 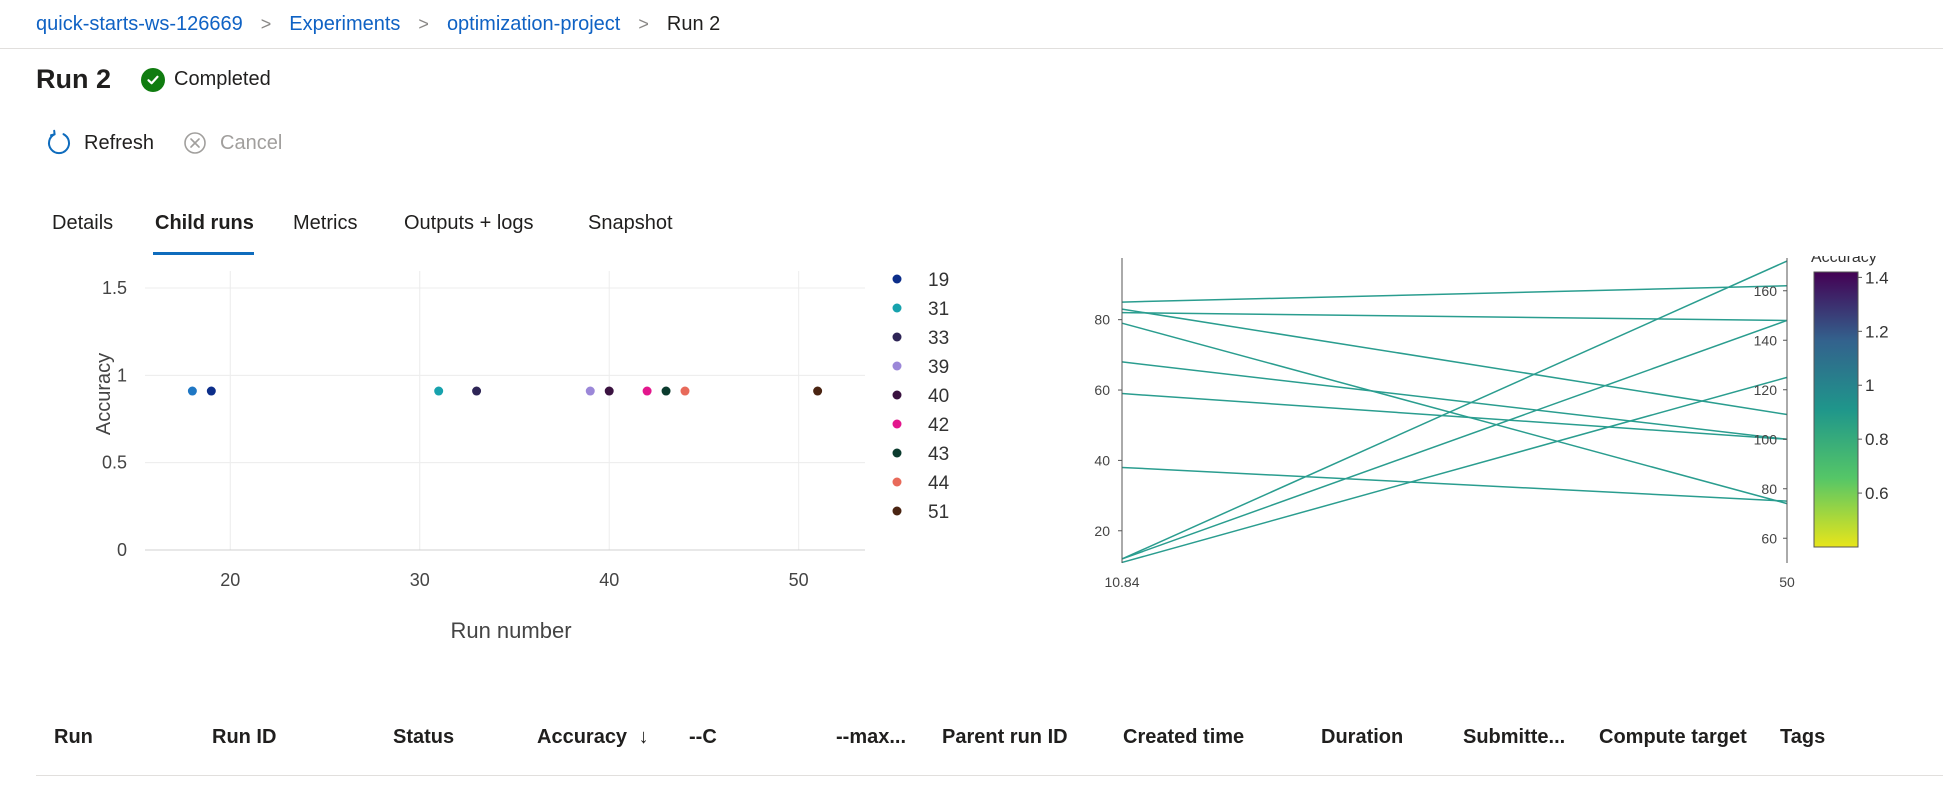 I want to click on legend-label-33: 33, so click(x=938, y=338).